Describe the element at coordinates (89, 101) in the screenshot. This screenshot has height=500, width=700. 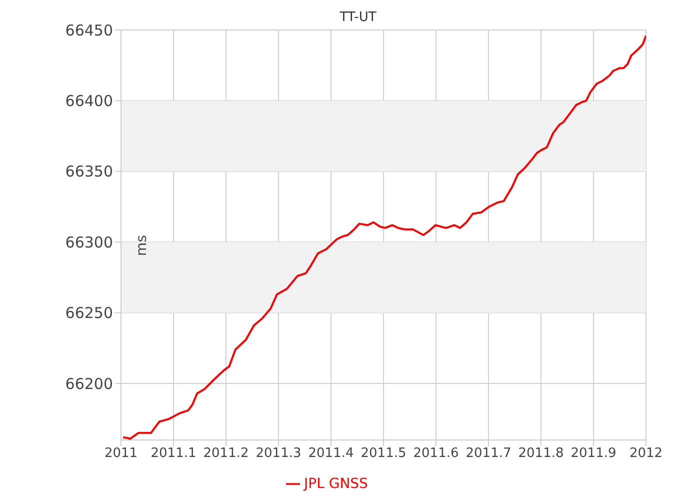
I see `y-tick-label: 66400` at that location.